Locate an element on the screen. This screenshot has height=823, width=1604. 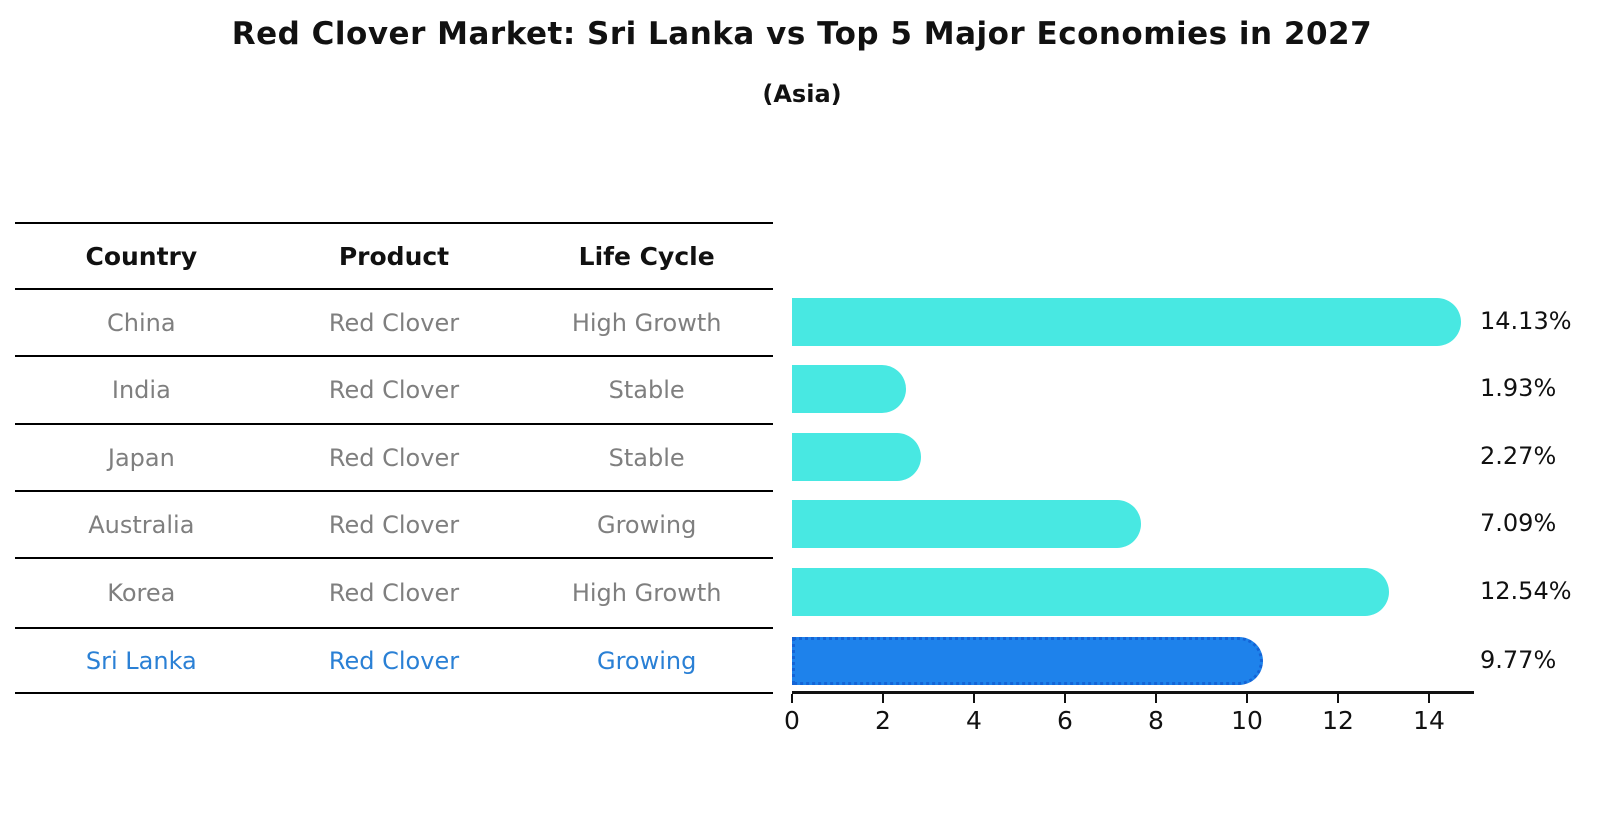
value-label-china: 14.13% is located at coordinates (1526, 320).